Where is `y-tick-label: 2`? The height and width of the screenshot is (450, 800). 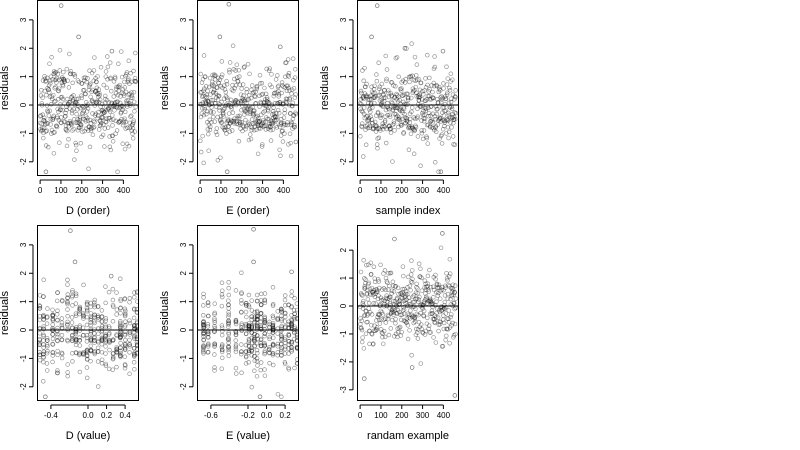 y-tick-label: 2 is located at coordinates (23, 47).